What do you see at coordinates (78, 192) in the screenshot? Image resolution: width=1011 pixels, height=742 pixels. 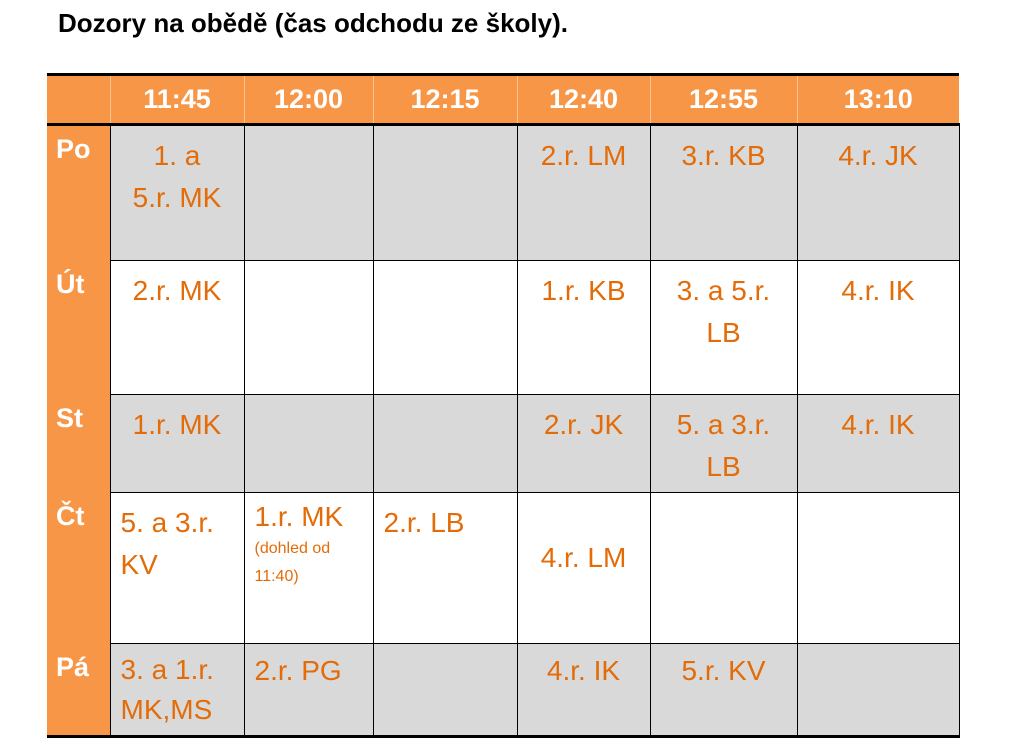 I see `day-label: Po` at bounding box center [78, 192].